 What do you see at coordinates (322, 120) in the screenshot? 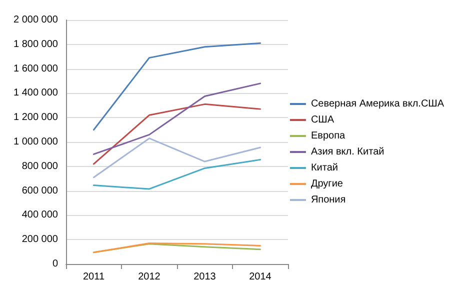
I see `legend-label: США` at bounding box center [322, 120].